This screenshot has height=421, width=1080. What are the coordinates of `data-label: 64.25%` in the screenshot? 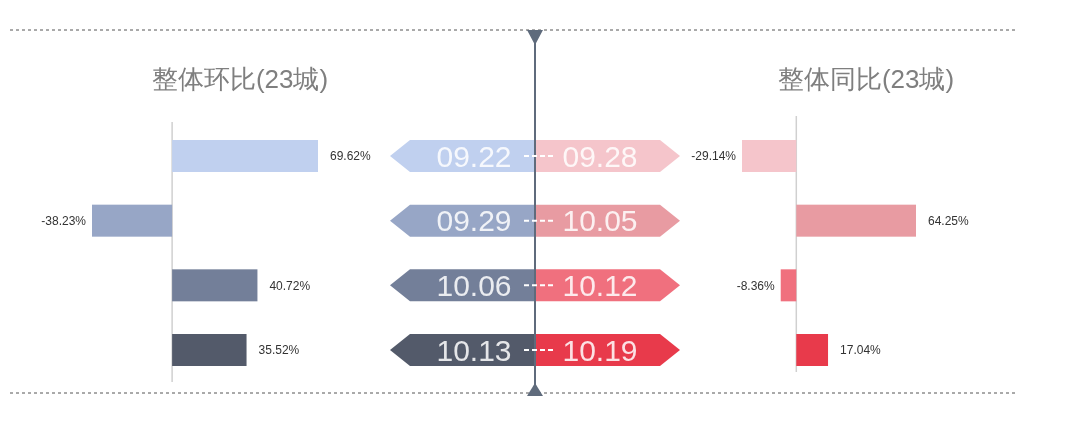 It's located at (949, 220).